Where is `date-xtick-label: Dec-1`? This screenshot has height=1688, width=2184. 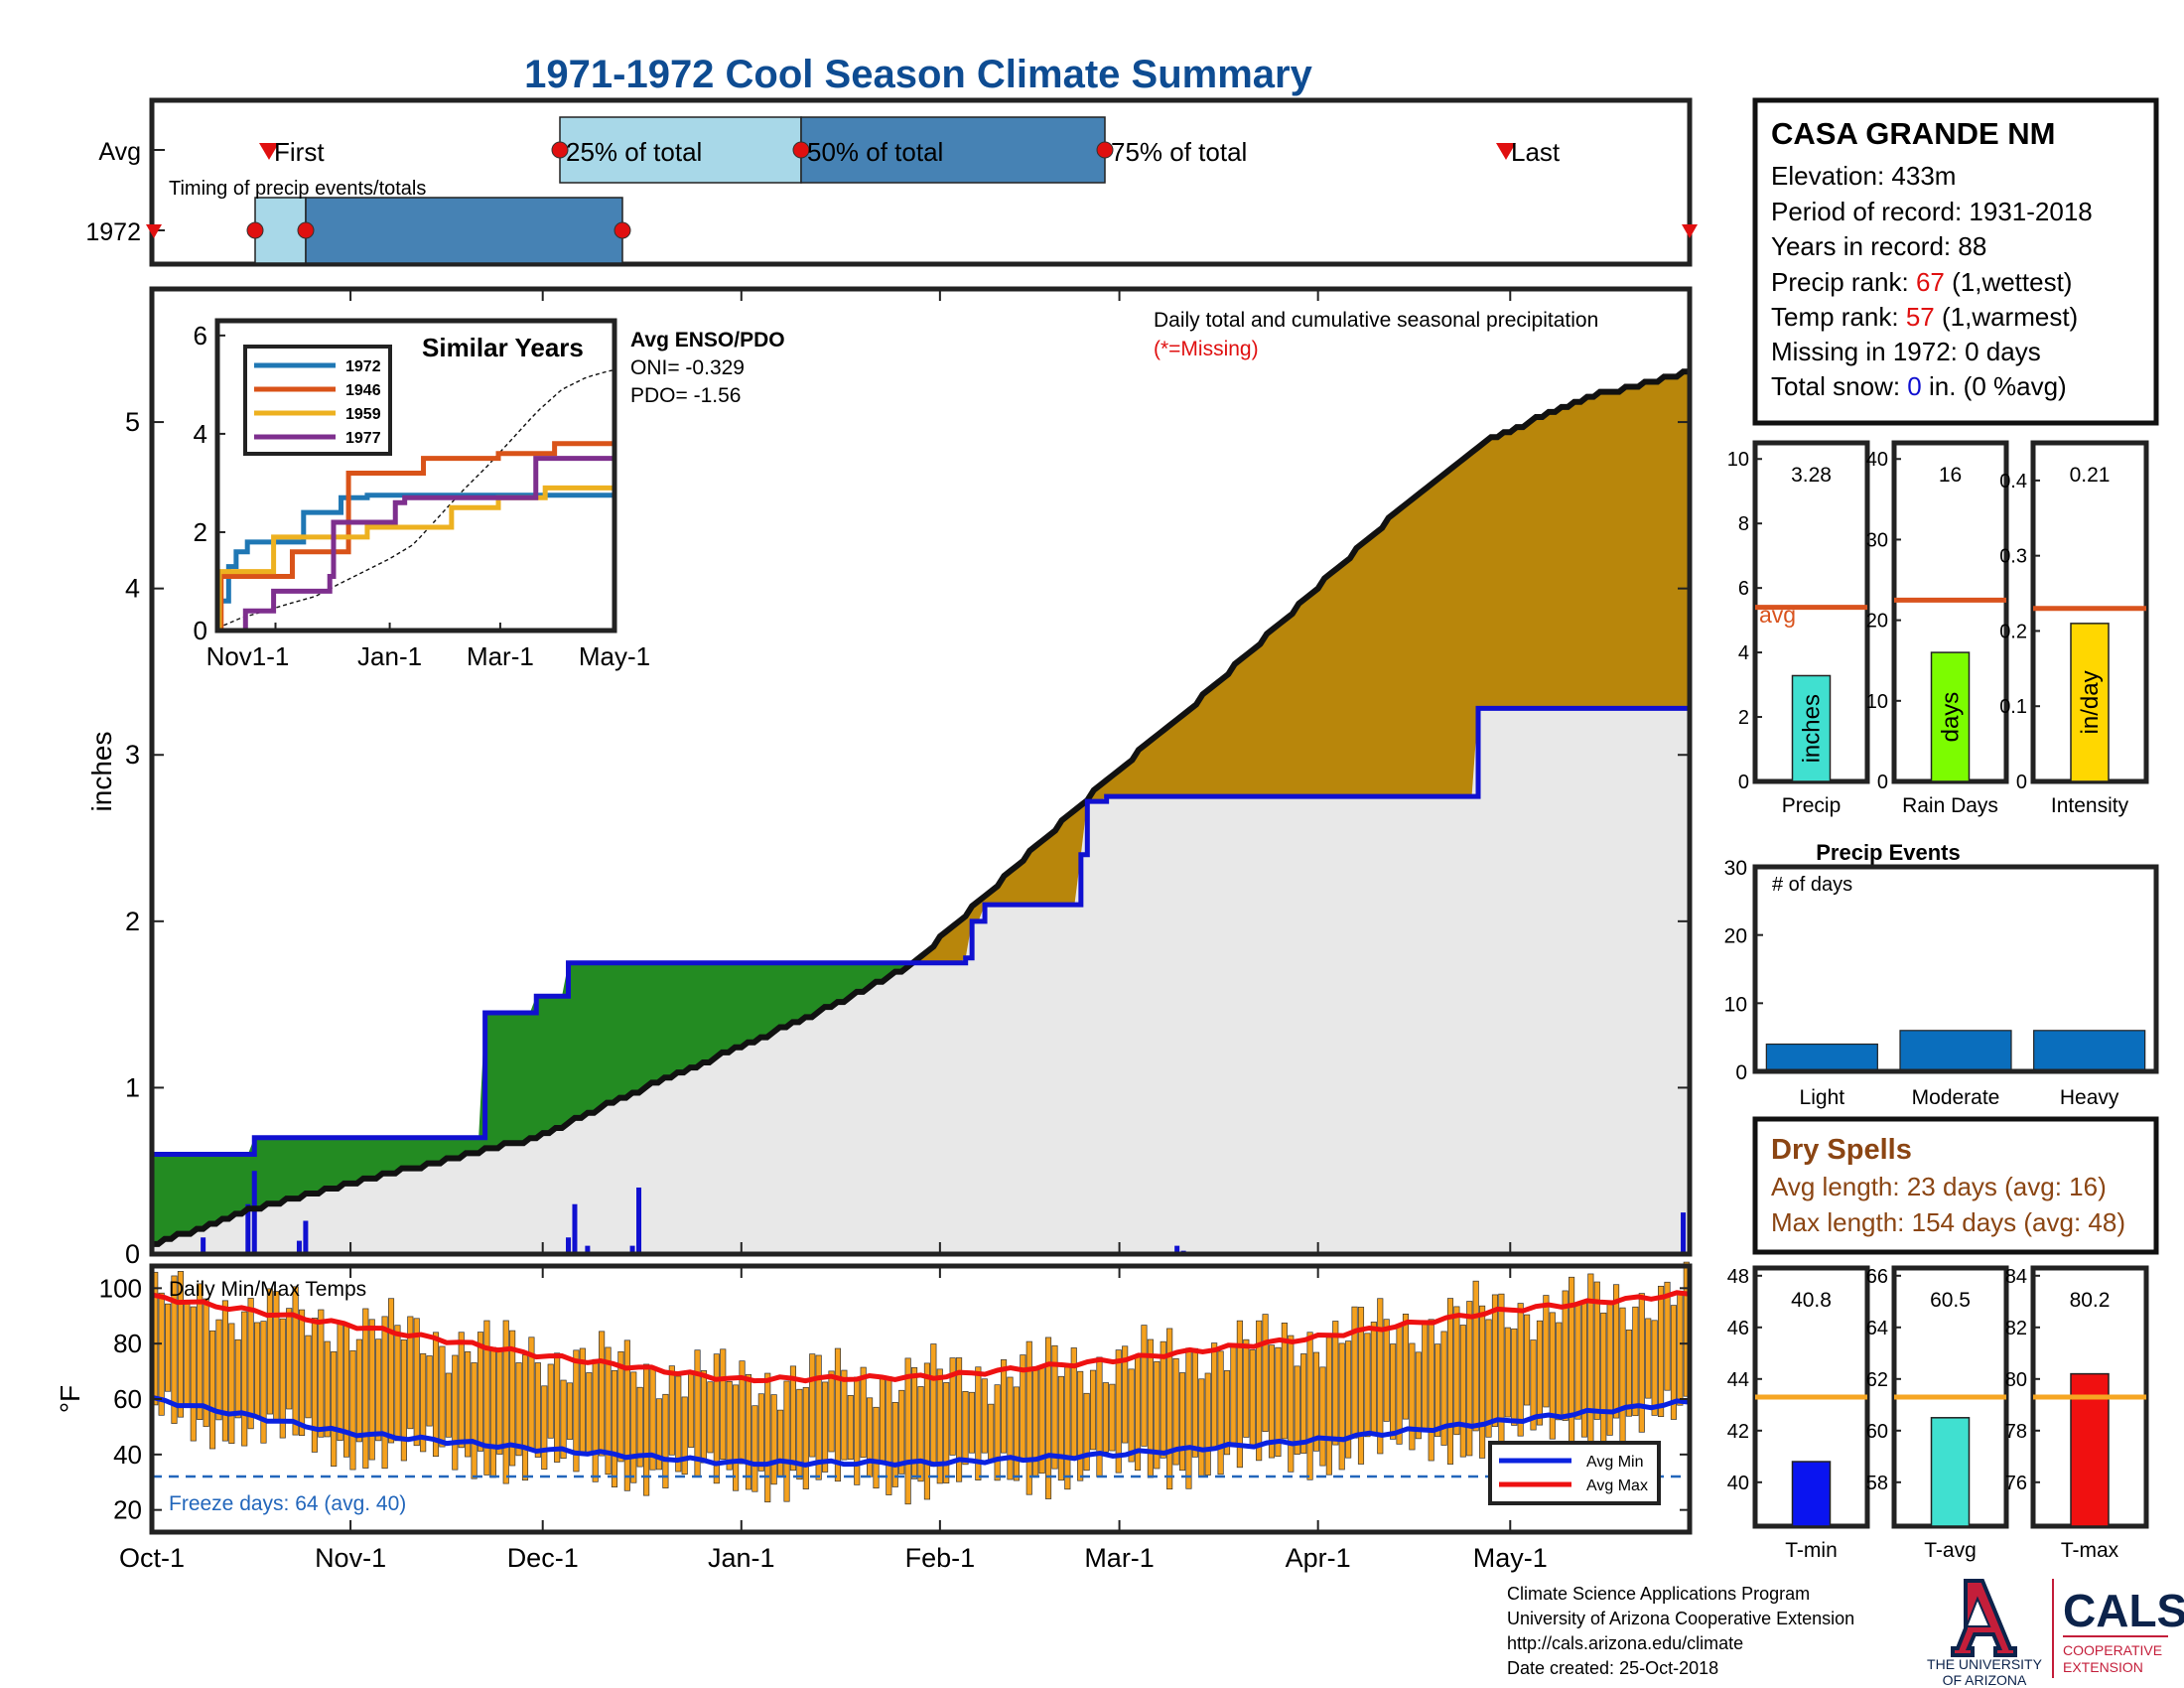 date-xtick-label: Dec-1 is located at coordinates (543, 1558).